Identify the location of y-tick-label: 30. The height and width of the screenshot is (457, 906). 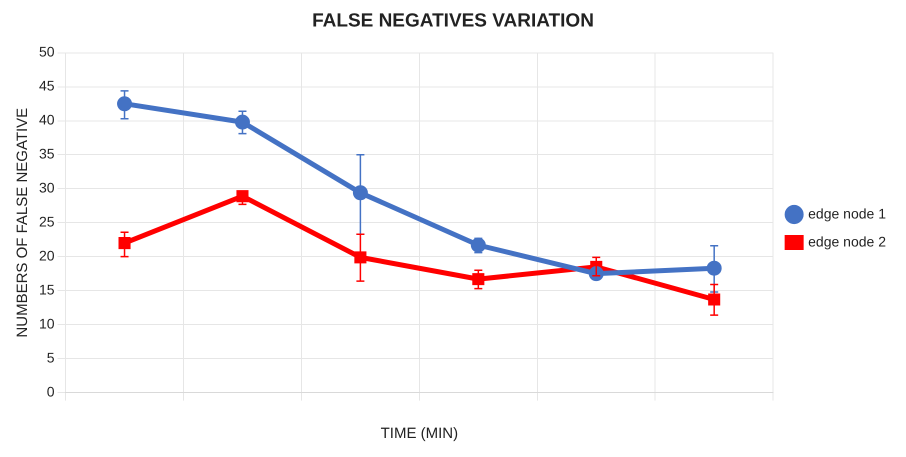
(46, 188).